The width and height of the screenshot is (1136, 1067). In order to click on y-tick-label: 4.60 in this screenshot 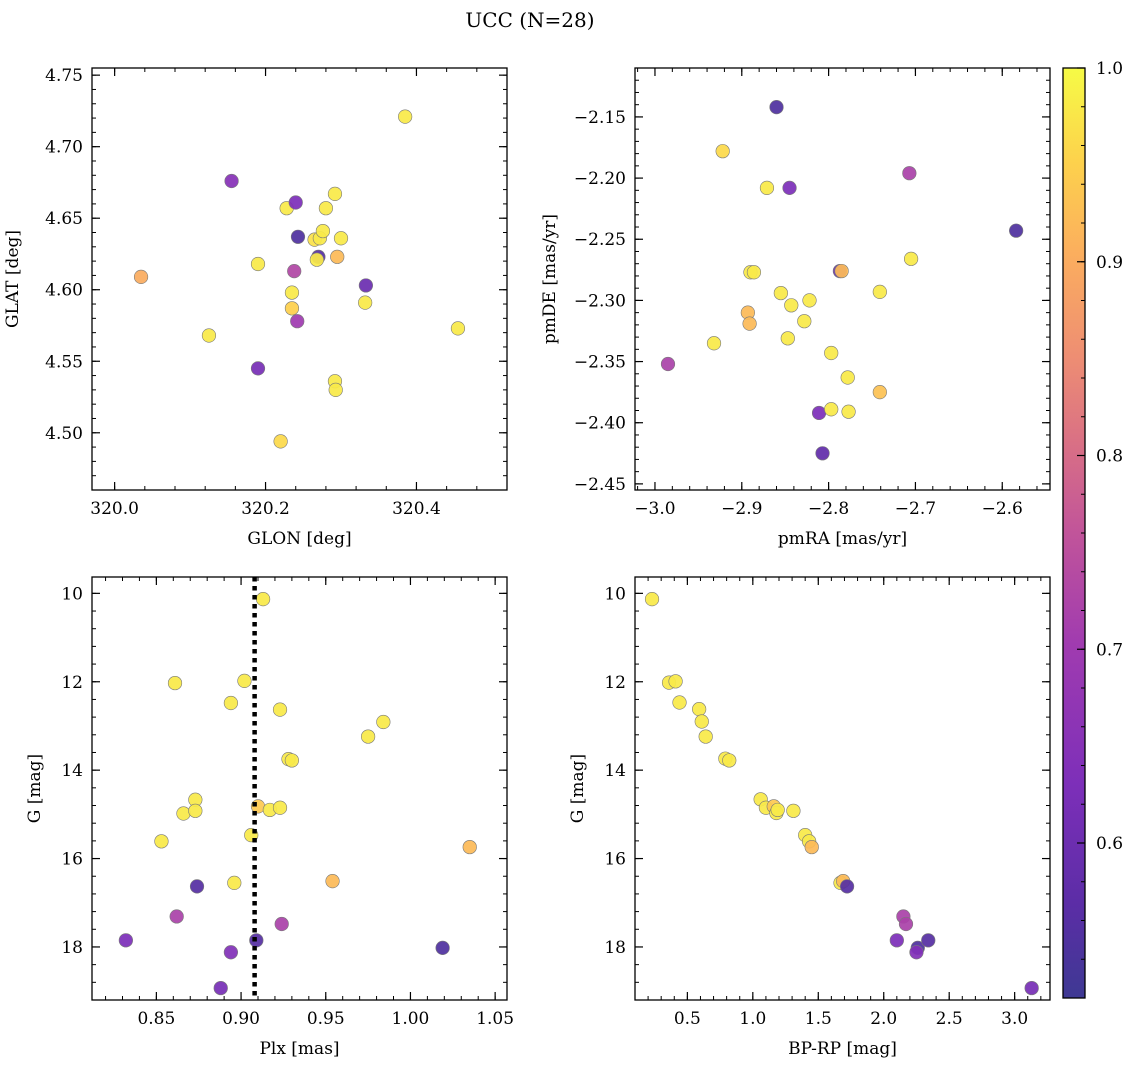, I will do `click(64, 291)`.